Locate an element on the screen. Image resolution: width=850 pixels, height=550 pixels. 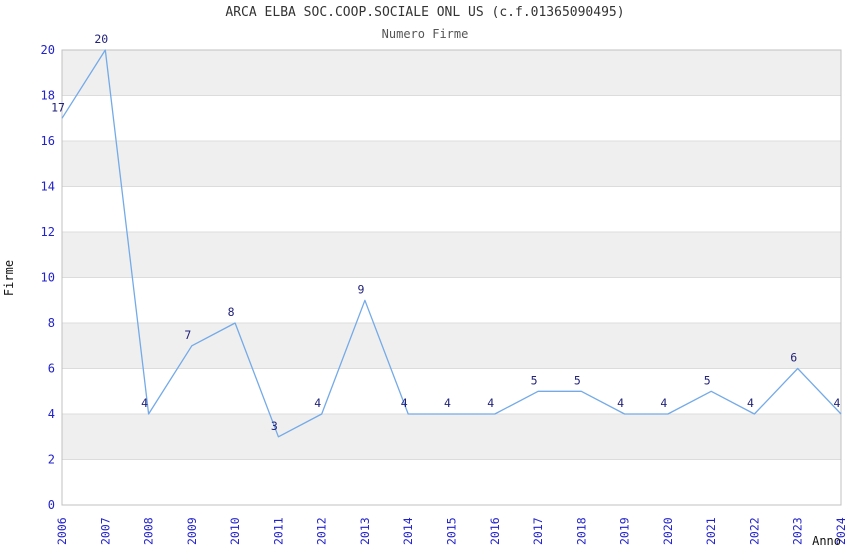
x-tick-label: 2008 is located at coordinates (149, 531).